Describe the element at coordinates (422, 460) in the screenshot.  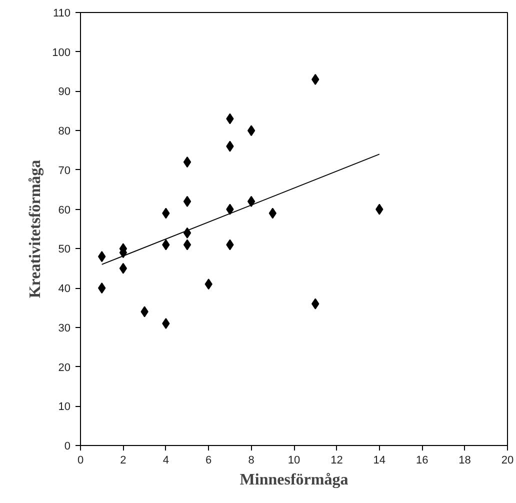
I see `x-tick-label: 16` at that location.